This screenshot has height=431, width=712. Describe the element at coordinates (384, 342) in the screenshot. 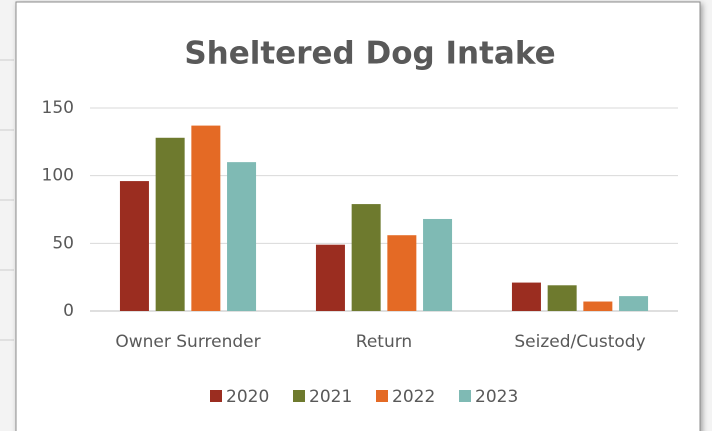

I see `x-tick-label: Return` at that location.